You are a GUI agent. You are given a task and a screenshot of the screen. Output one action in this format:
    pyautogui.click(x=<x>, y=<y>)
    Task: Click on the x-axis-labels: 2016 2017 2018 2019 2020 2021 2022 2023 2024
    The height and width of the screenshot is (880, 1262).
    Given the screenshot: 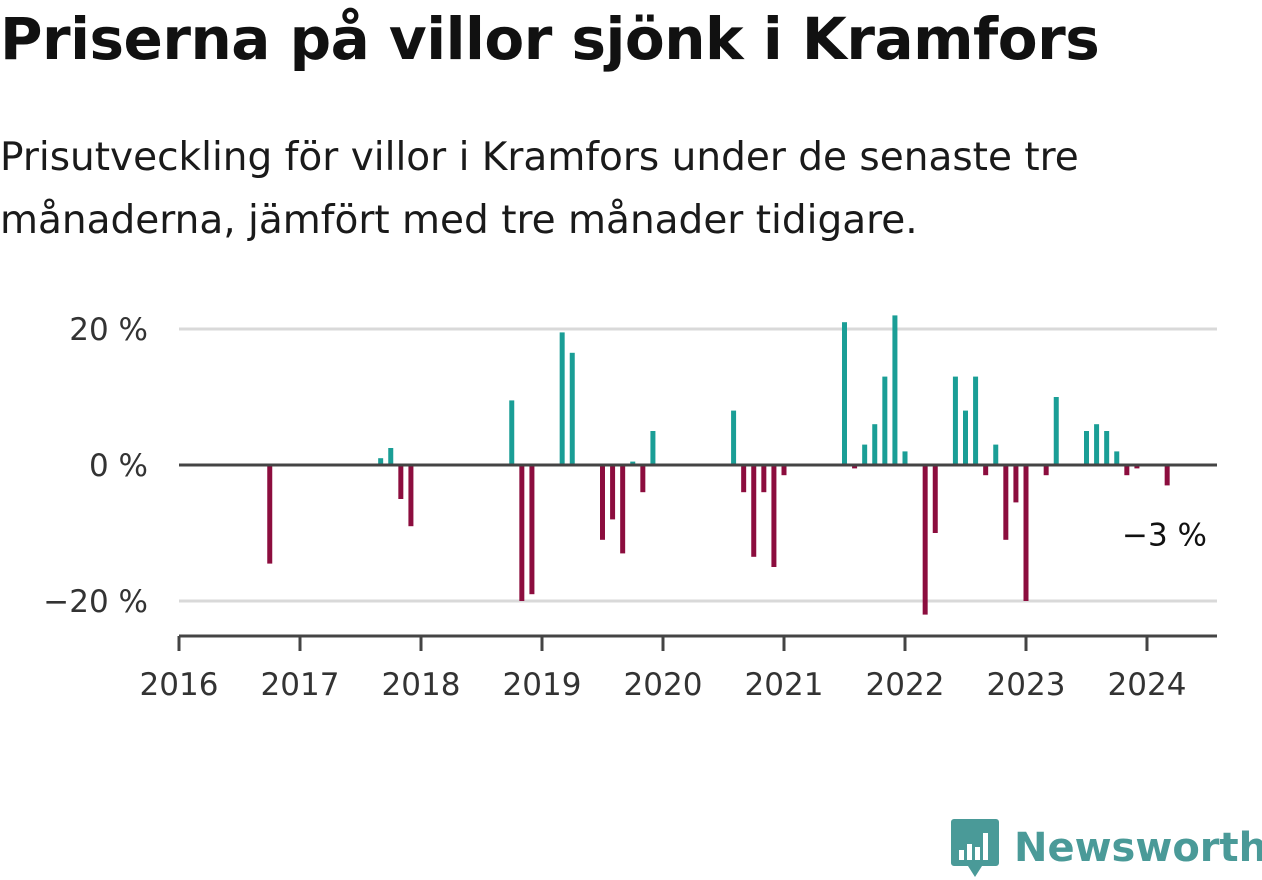 What is the action you would take?
    pyautogui.click(x=663, y=685)
    